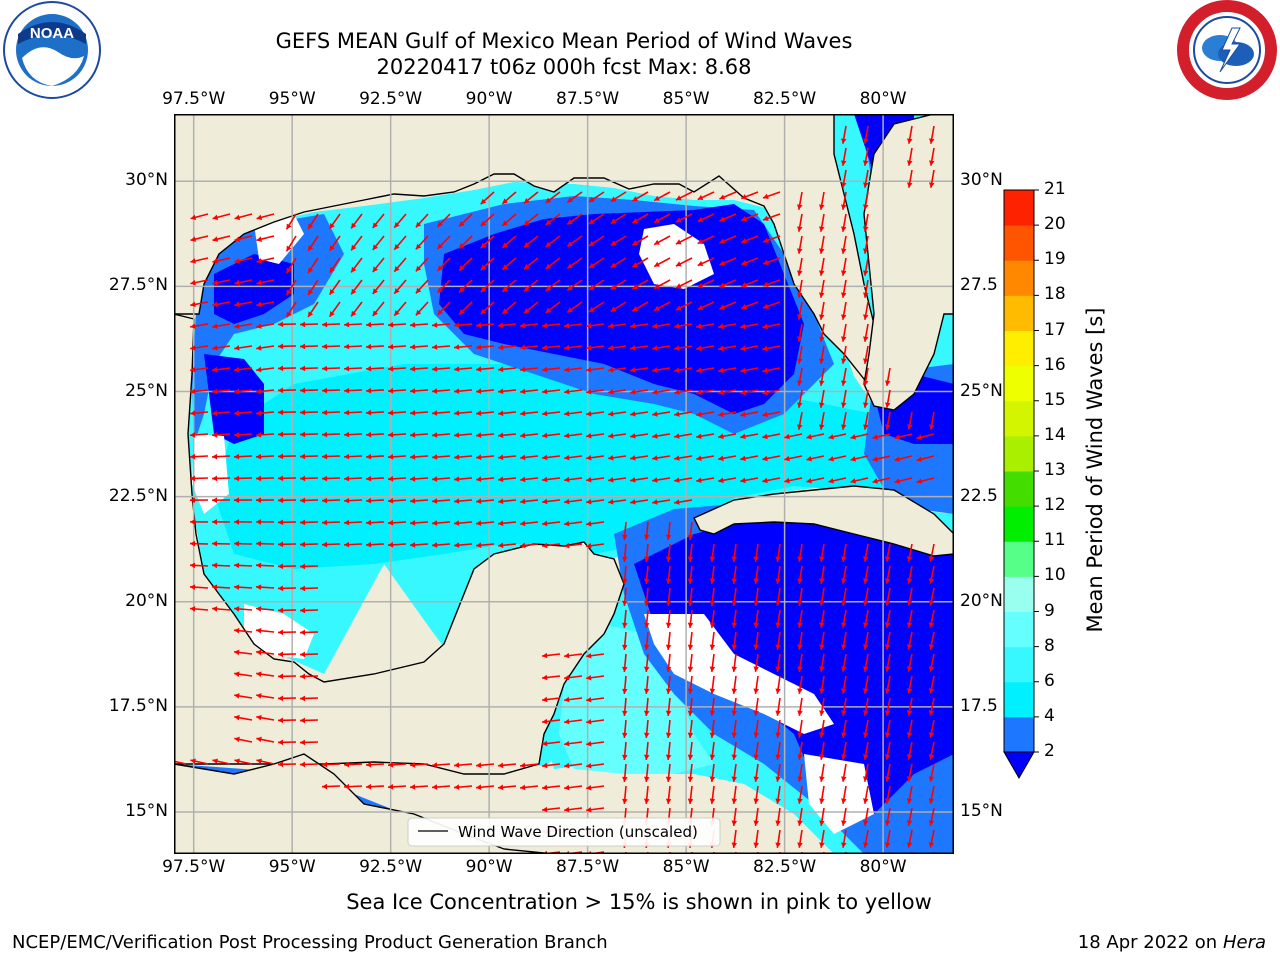 Image resolution: width=1280 pixels, height=960 pixels. What do you see at coordinates (981, 810) in the screenshot?
I see `lat-tick-label: 15°N` at bounding box center [981, 810].